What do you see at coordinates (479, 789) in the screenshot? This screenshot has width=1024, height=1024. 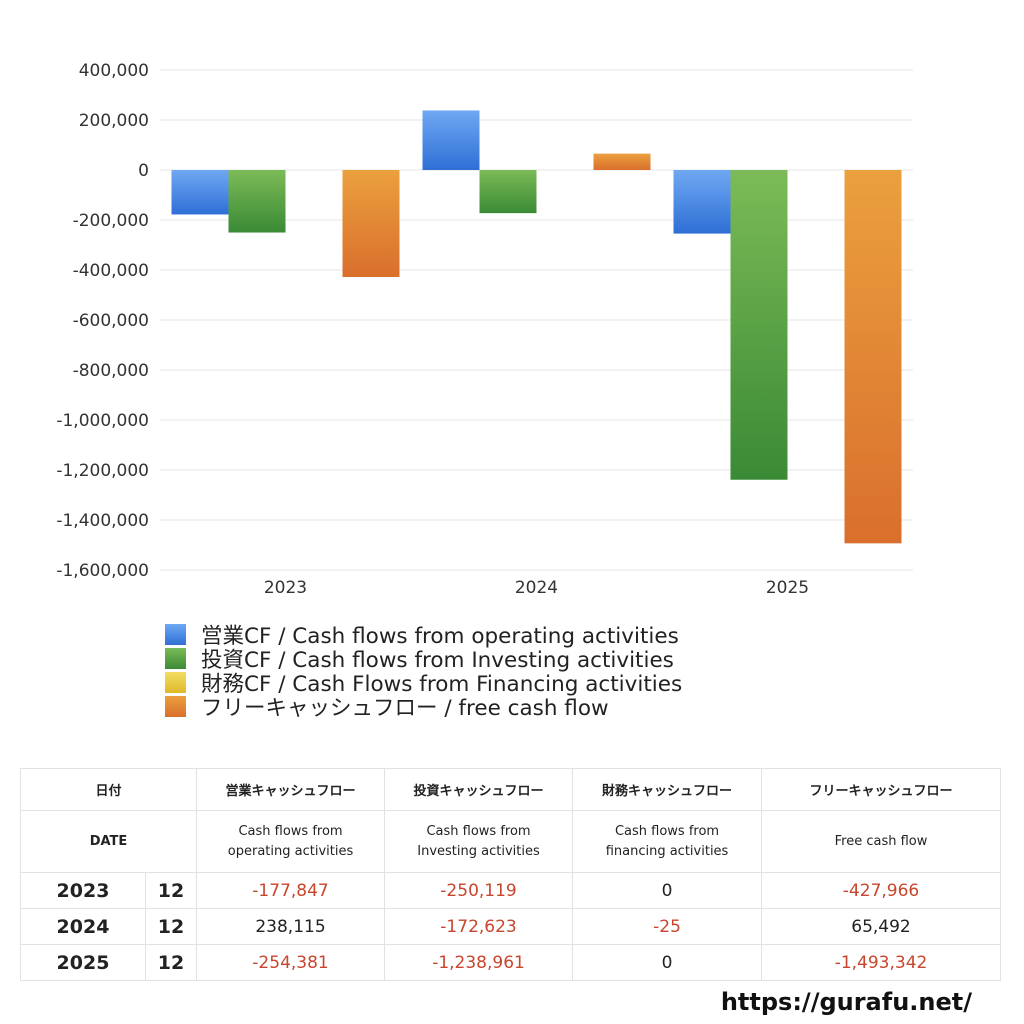 I see `header-investing-jp: 投資キャッシュフロー` at bounding box center [479, 789].